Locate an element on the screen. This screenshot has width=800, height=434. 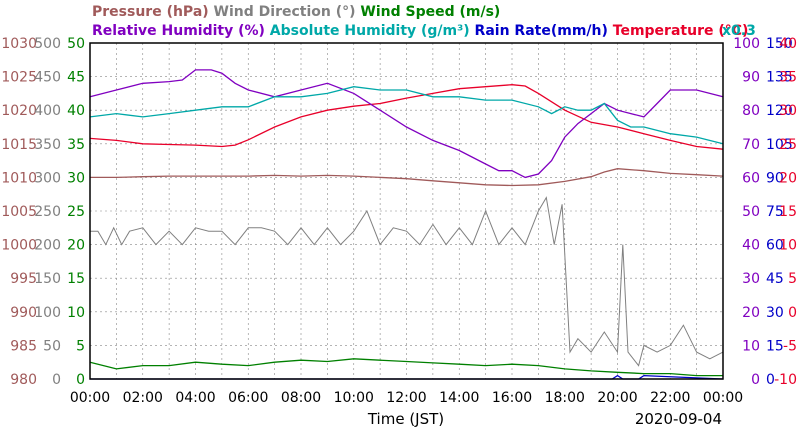
tick-pressure: 1010 is located at coordinates (19, 178).